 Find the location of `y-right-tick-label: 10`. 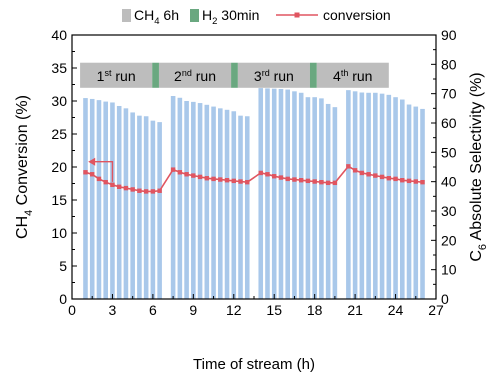

y-right-tick-label: 10 is located at coordinates (449, 270).